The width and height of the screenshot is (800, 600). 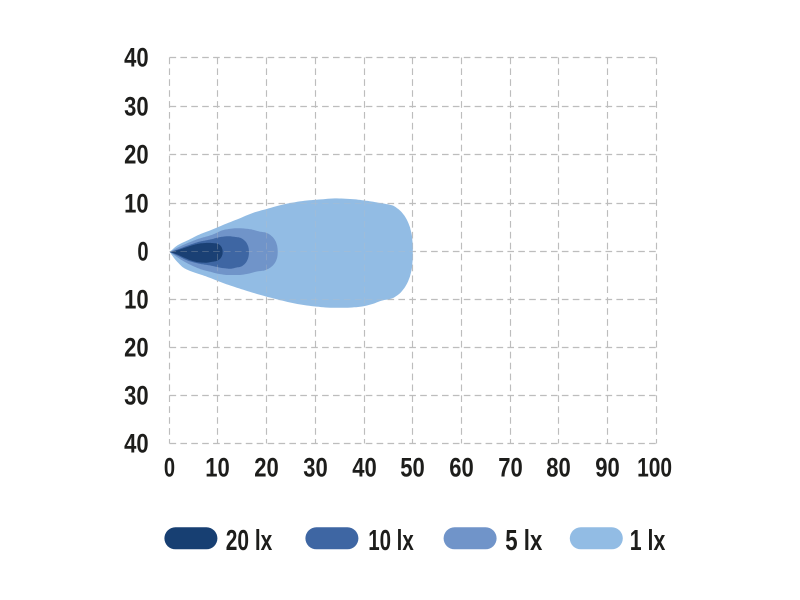 What do you see at coordinates (249, 541) in the screenshot?
I see `svg-text: 20 lx` at bounding box center [249, 541].